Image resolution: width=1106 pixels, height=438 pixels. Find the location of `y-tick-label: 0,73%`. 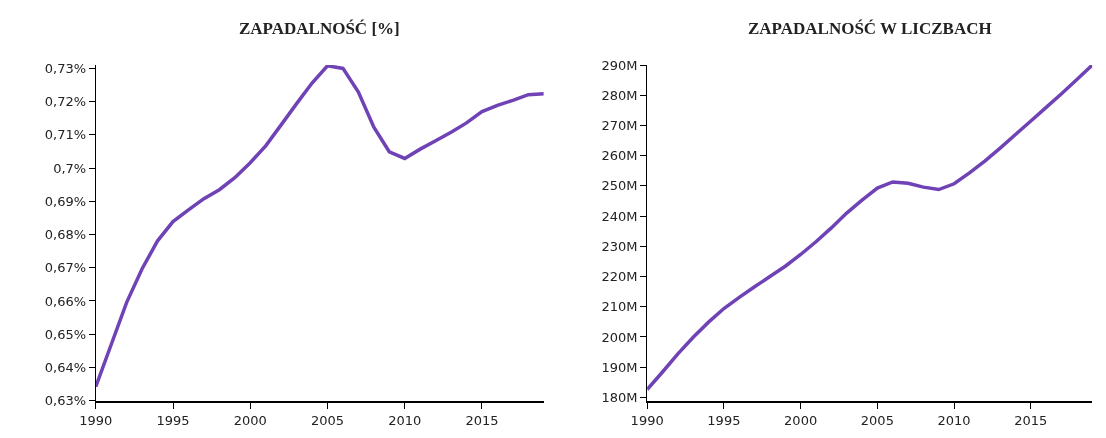

y-tick-label: 0,73% is located at coordinates (65, 68).